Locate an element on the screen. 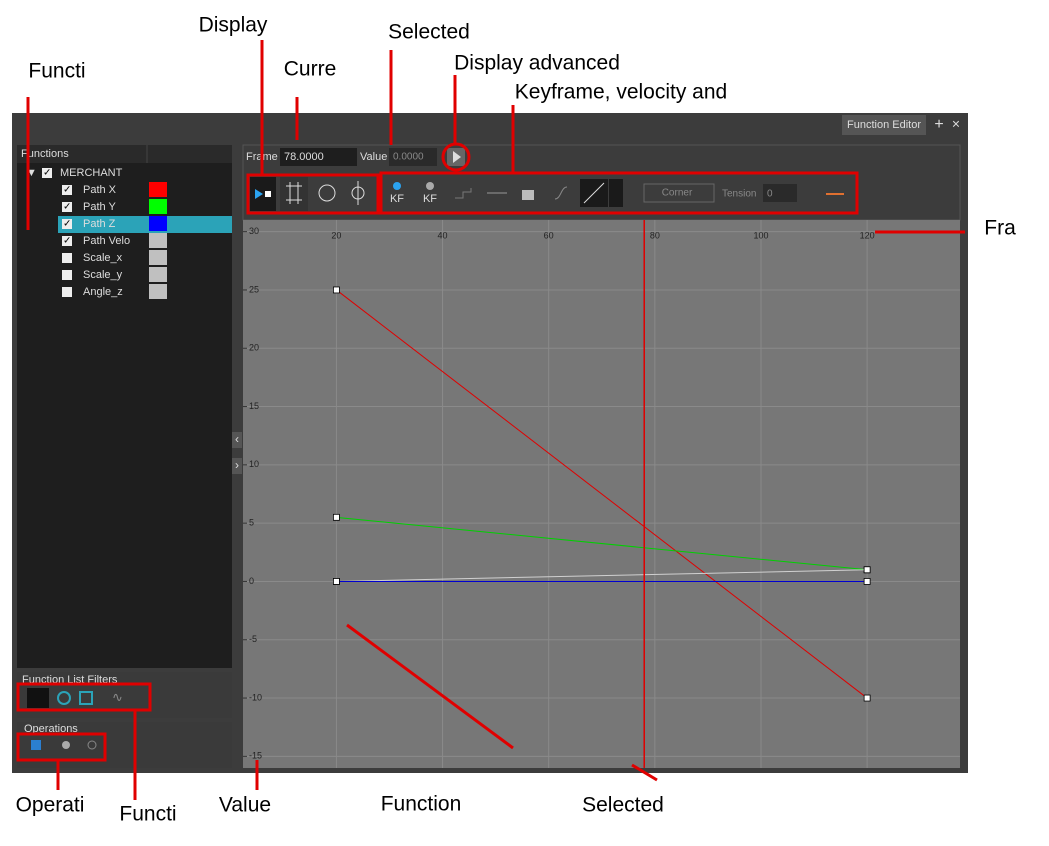 Image resolution: width=1049 pixels, height=846 pixels. callout-circle is located at coordinates (456, 157).